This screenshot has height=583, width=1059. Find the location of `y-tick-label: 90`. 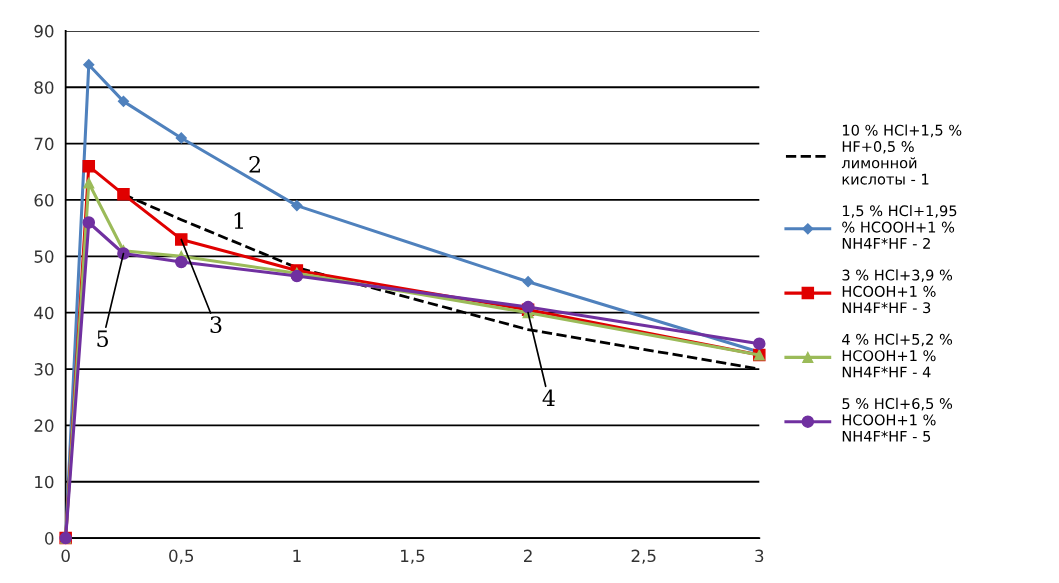

y-tick-label: 90 is located at coordinates (44, 31).